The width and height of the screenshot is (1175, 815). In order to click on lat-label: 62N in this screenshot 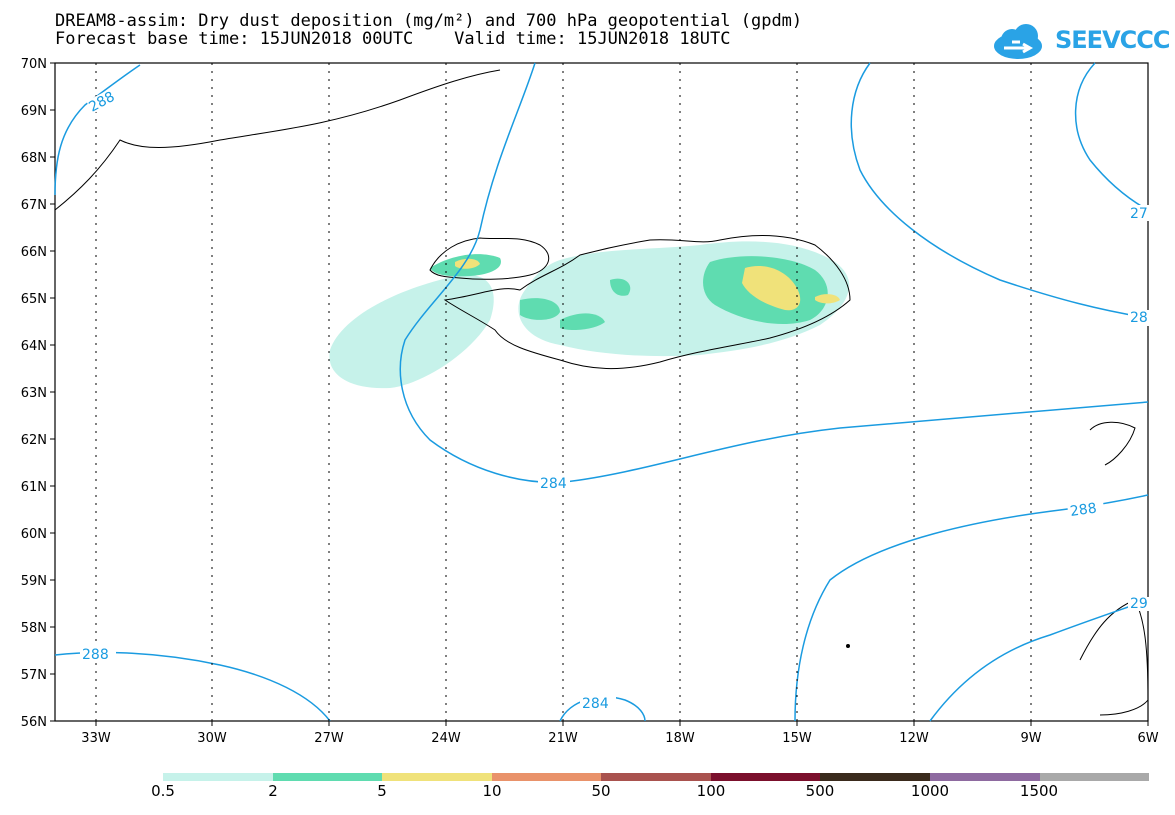, I will do `click(34, 440)`.